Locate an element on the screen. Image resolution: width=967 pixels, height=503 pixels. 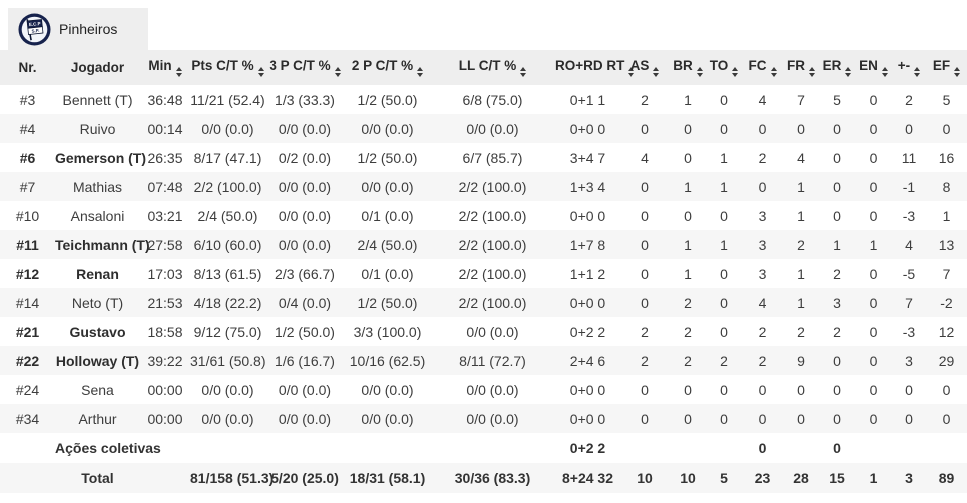
cell-p3: 0/0 (0.0) is located at coordinates (305, 389).